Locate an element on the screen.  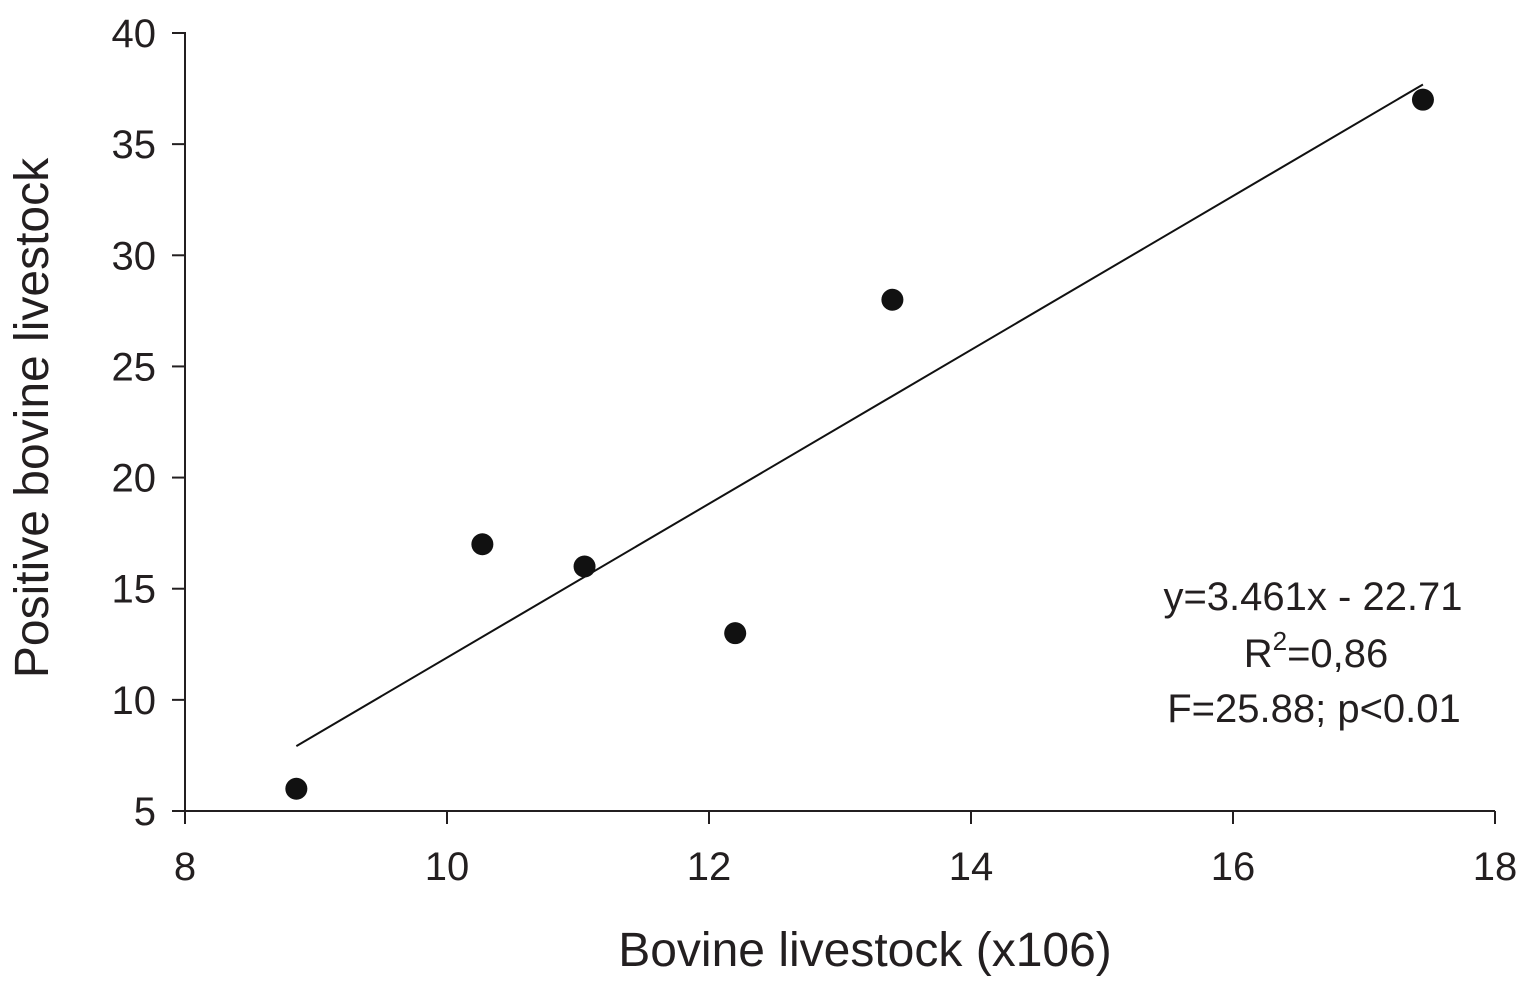
r-squared-prefix: R is located at coordinates (1258, 654).